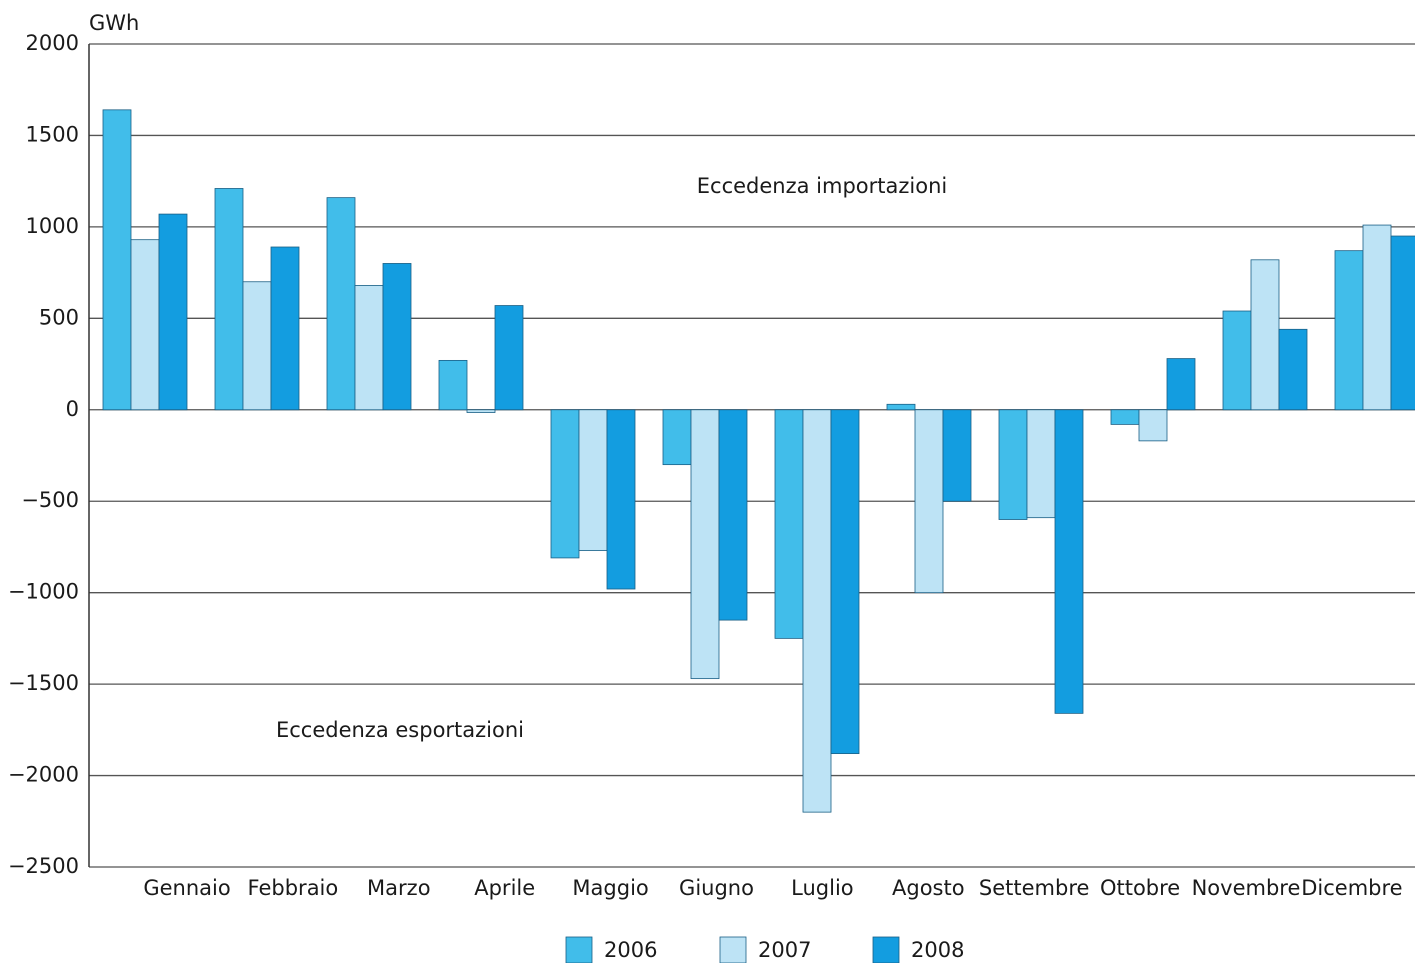 This screenshot has width=1415, height=963. I want to click on x-tick-label: Novembre, so click(1246, 888).